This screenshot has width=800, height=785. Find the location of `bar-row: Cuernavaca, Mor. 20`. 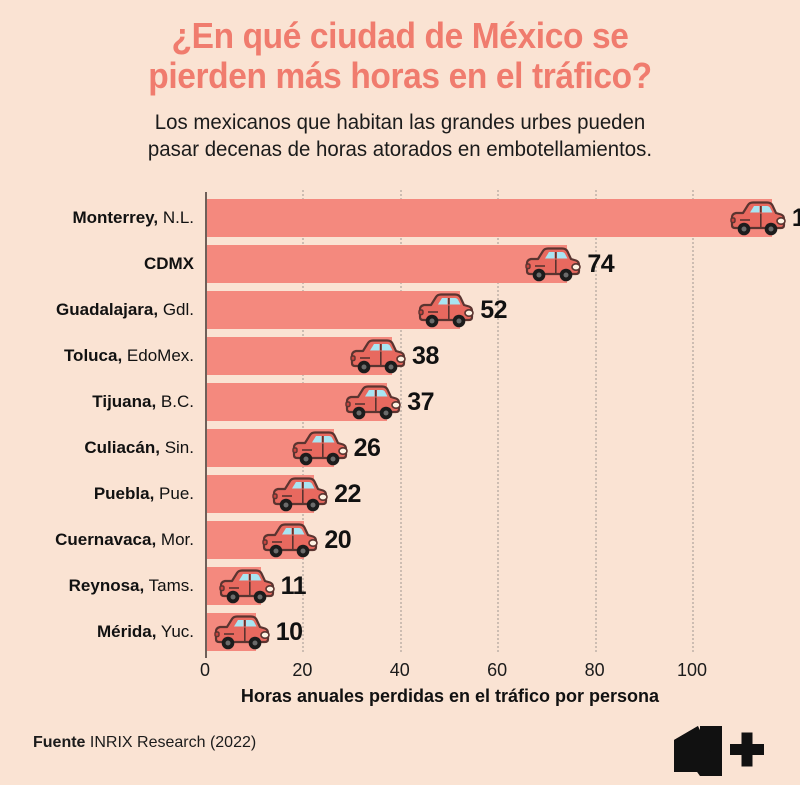

bar-row: Cuernavaca, Mor. 20 is located at coordinates (400, 540).